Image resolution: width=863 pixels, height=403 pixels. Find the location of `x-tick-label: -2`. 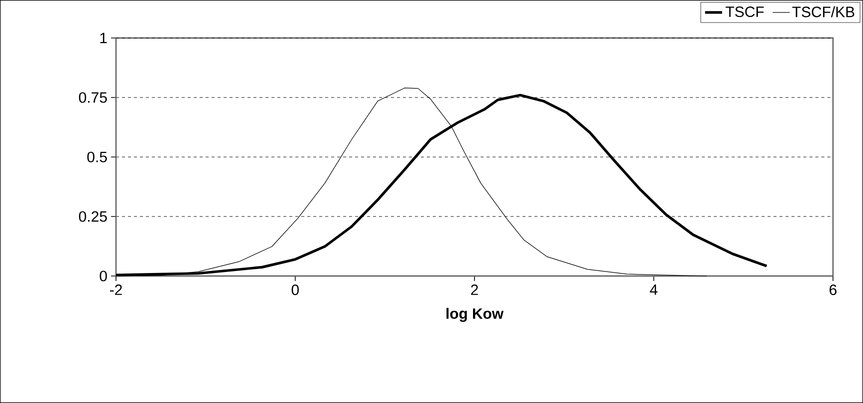

x-tick-label: -2 is located at coordinates (116, 289).